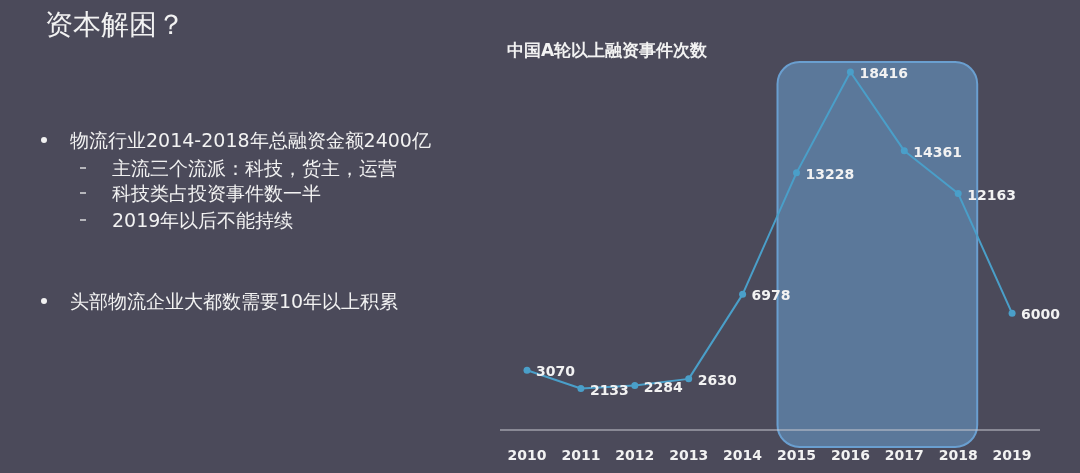  I want to click on data-label: 3070, so click(556, 371).